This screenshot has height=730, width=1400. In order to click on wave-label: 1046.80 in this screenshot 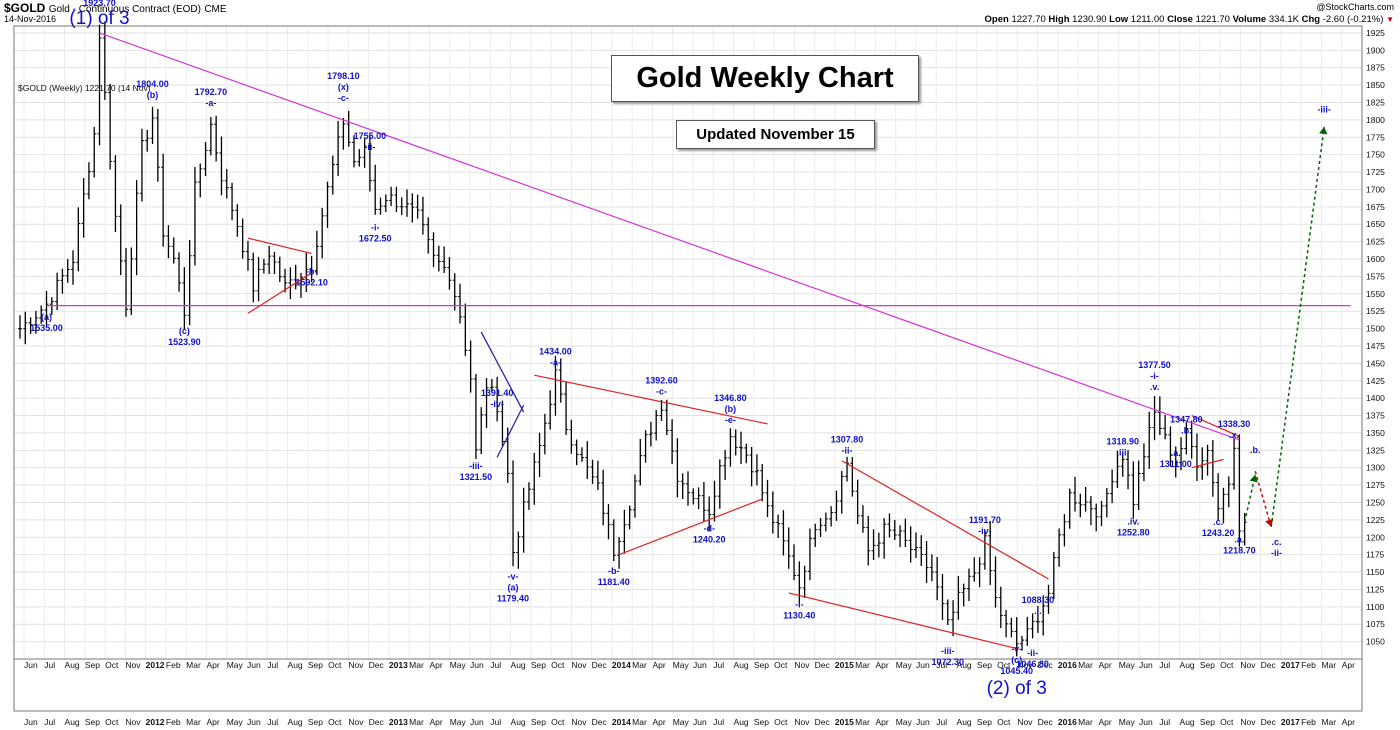, I will do `click(1032, 664)`.